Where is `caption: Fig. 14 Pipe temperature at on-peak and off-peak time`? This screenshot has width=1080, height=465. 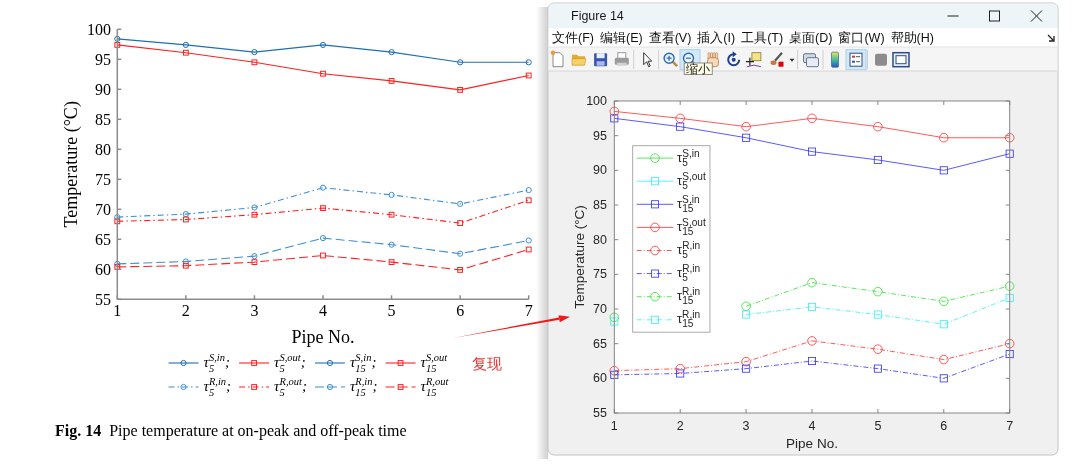 caption: Fig. 14 Pipe temperature at on-peak and off-peak time is located at coordinates (231, 431).